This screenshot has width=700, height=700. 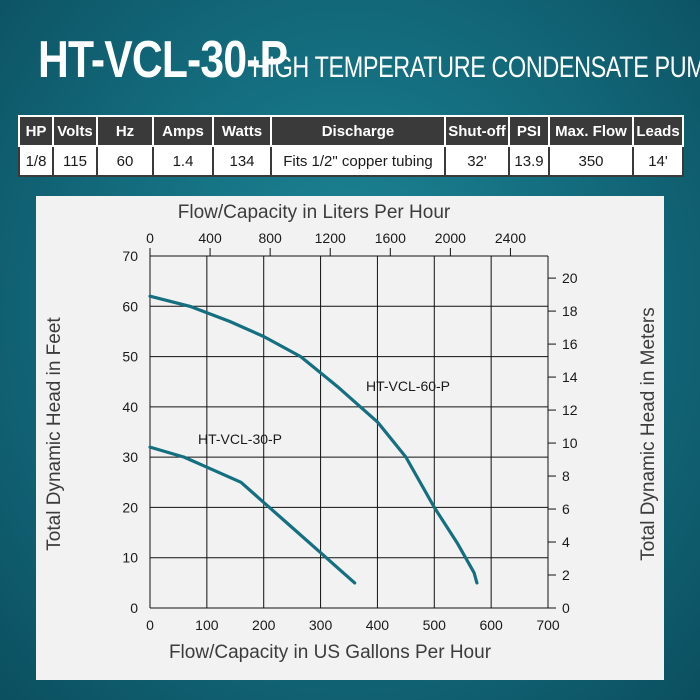 I want to click on y2-tick-label: 18, so click(x=570, y=311).